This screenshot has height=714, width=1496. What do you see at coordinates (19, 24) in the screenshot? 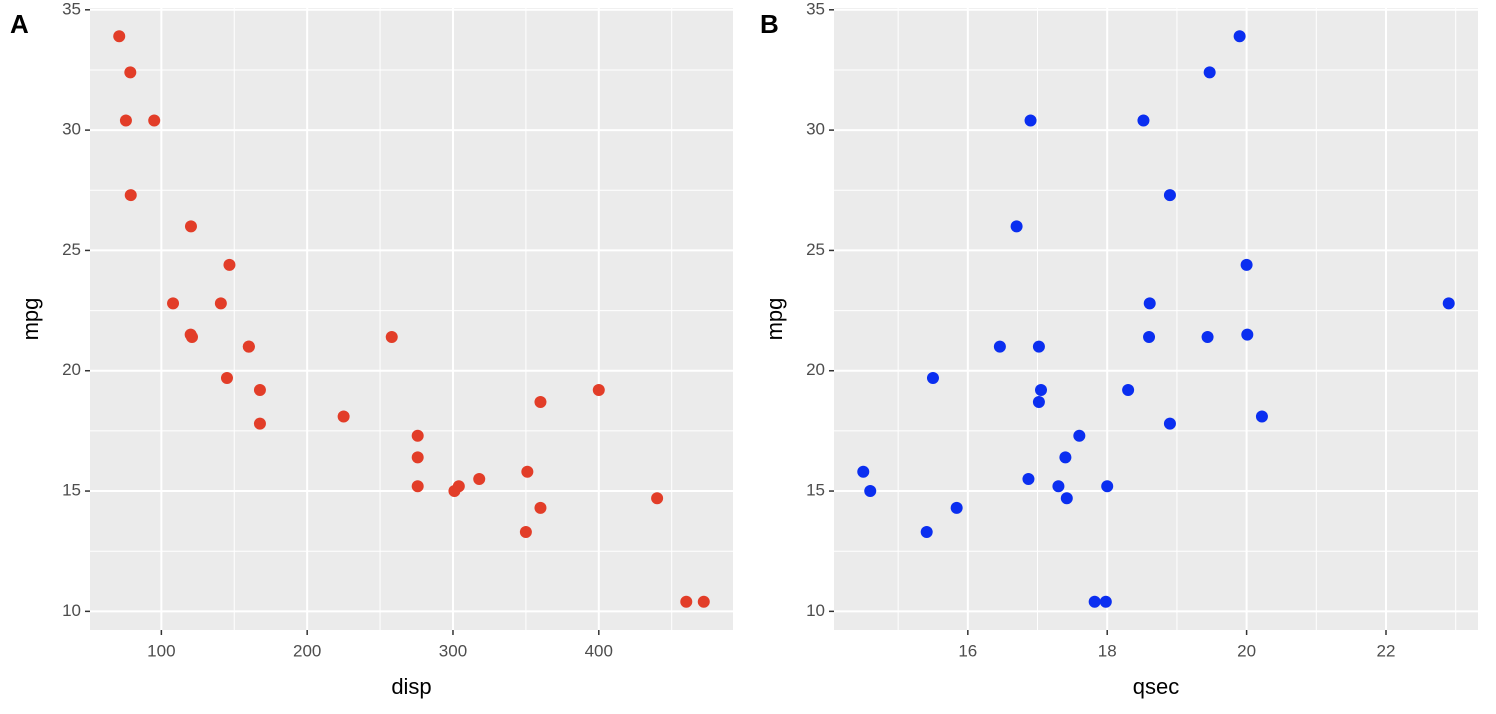
I see `panel-tag: A` at bounding box center [19, 24].